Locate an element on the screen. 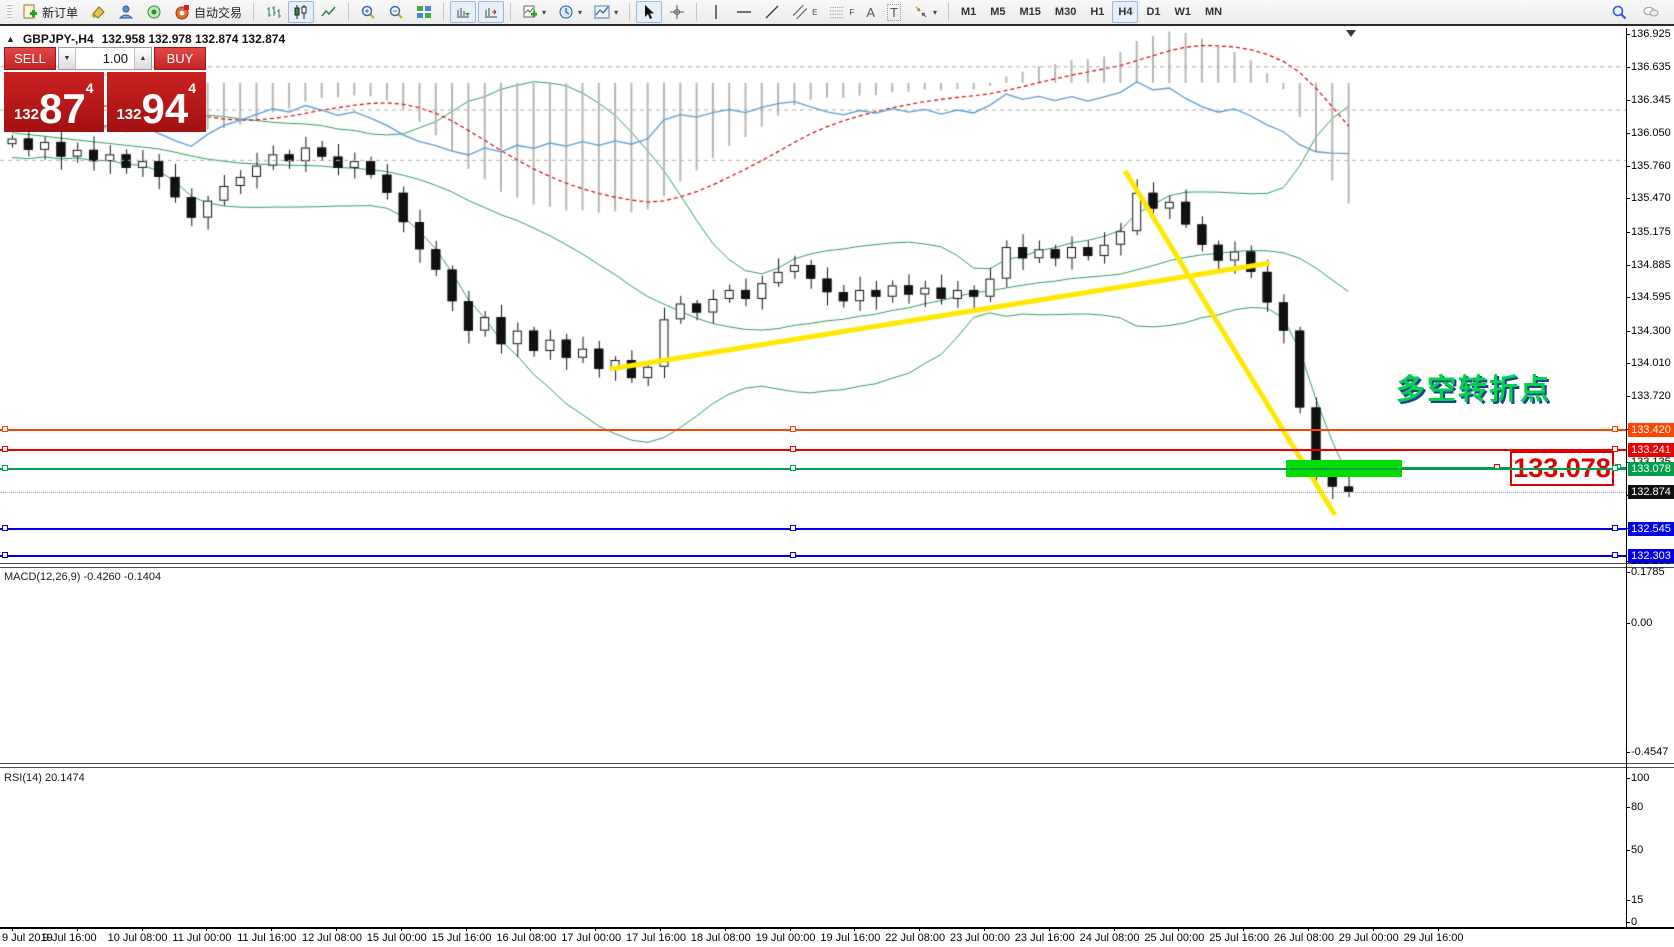  price-tick-label: 136.345 is located at coordinates (1651, 99).